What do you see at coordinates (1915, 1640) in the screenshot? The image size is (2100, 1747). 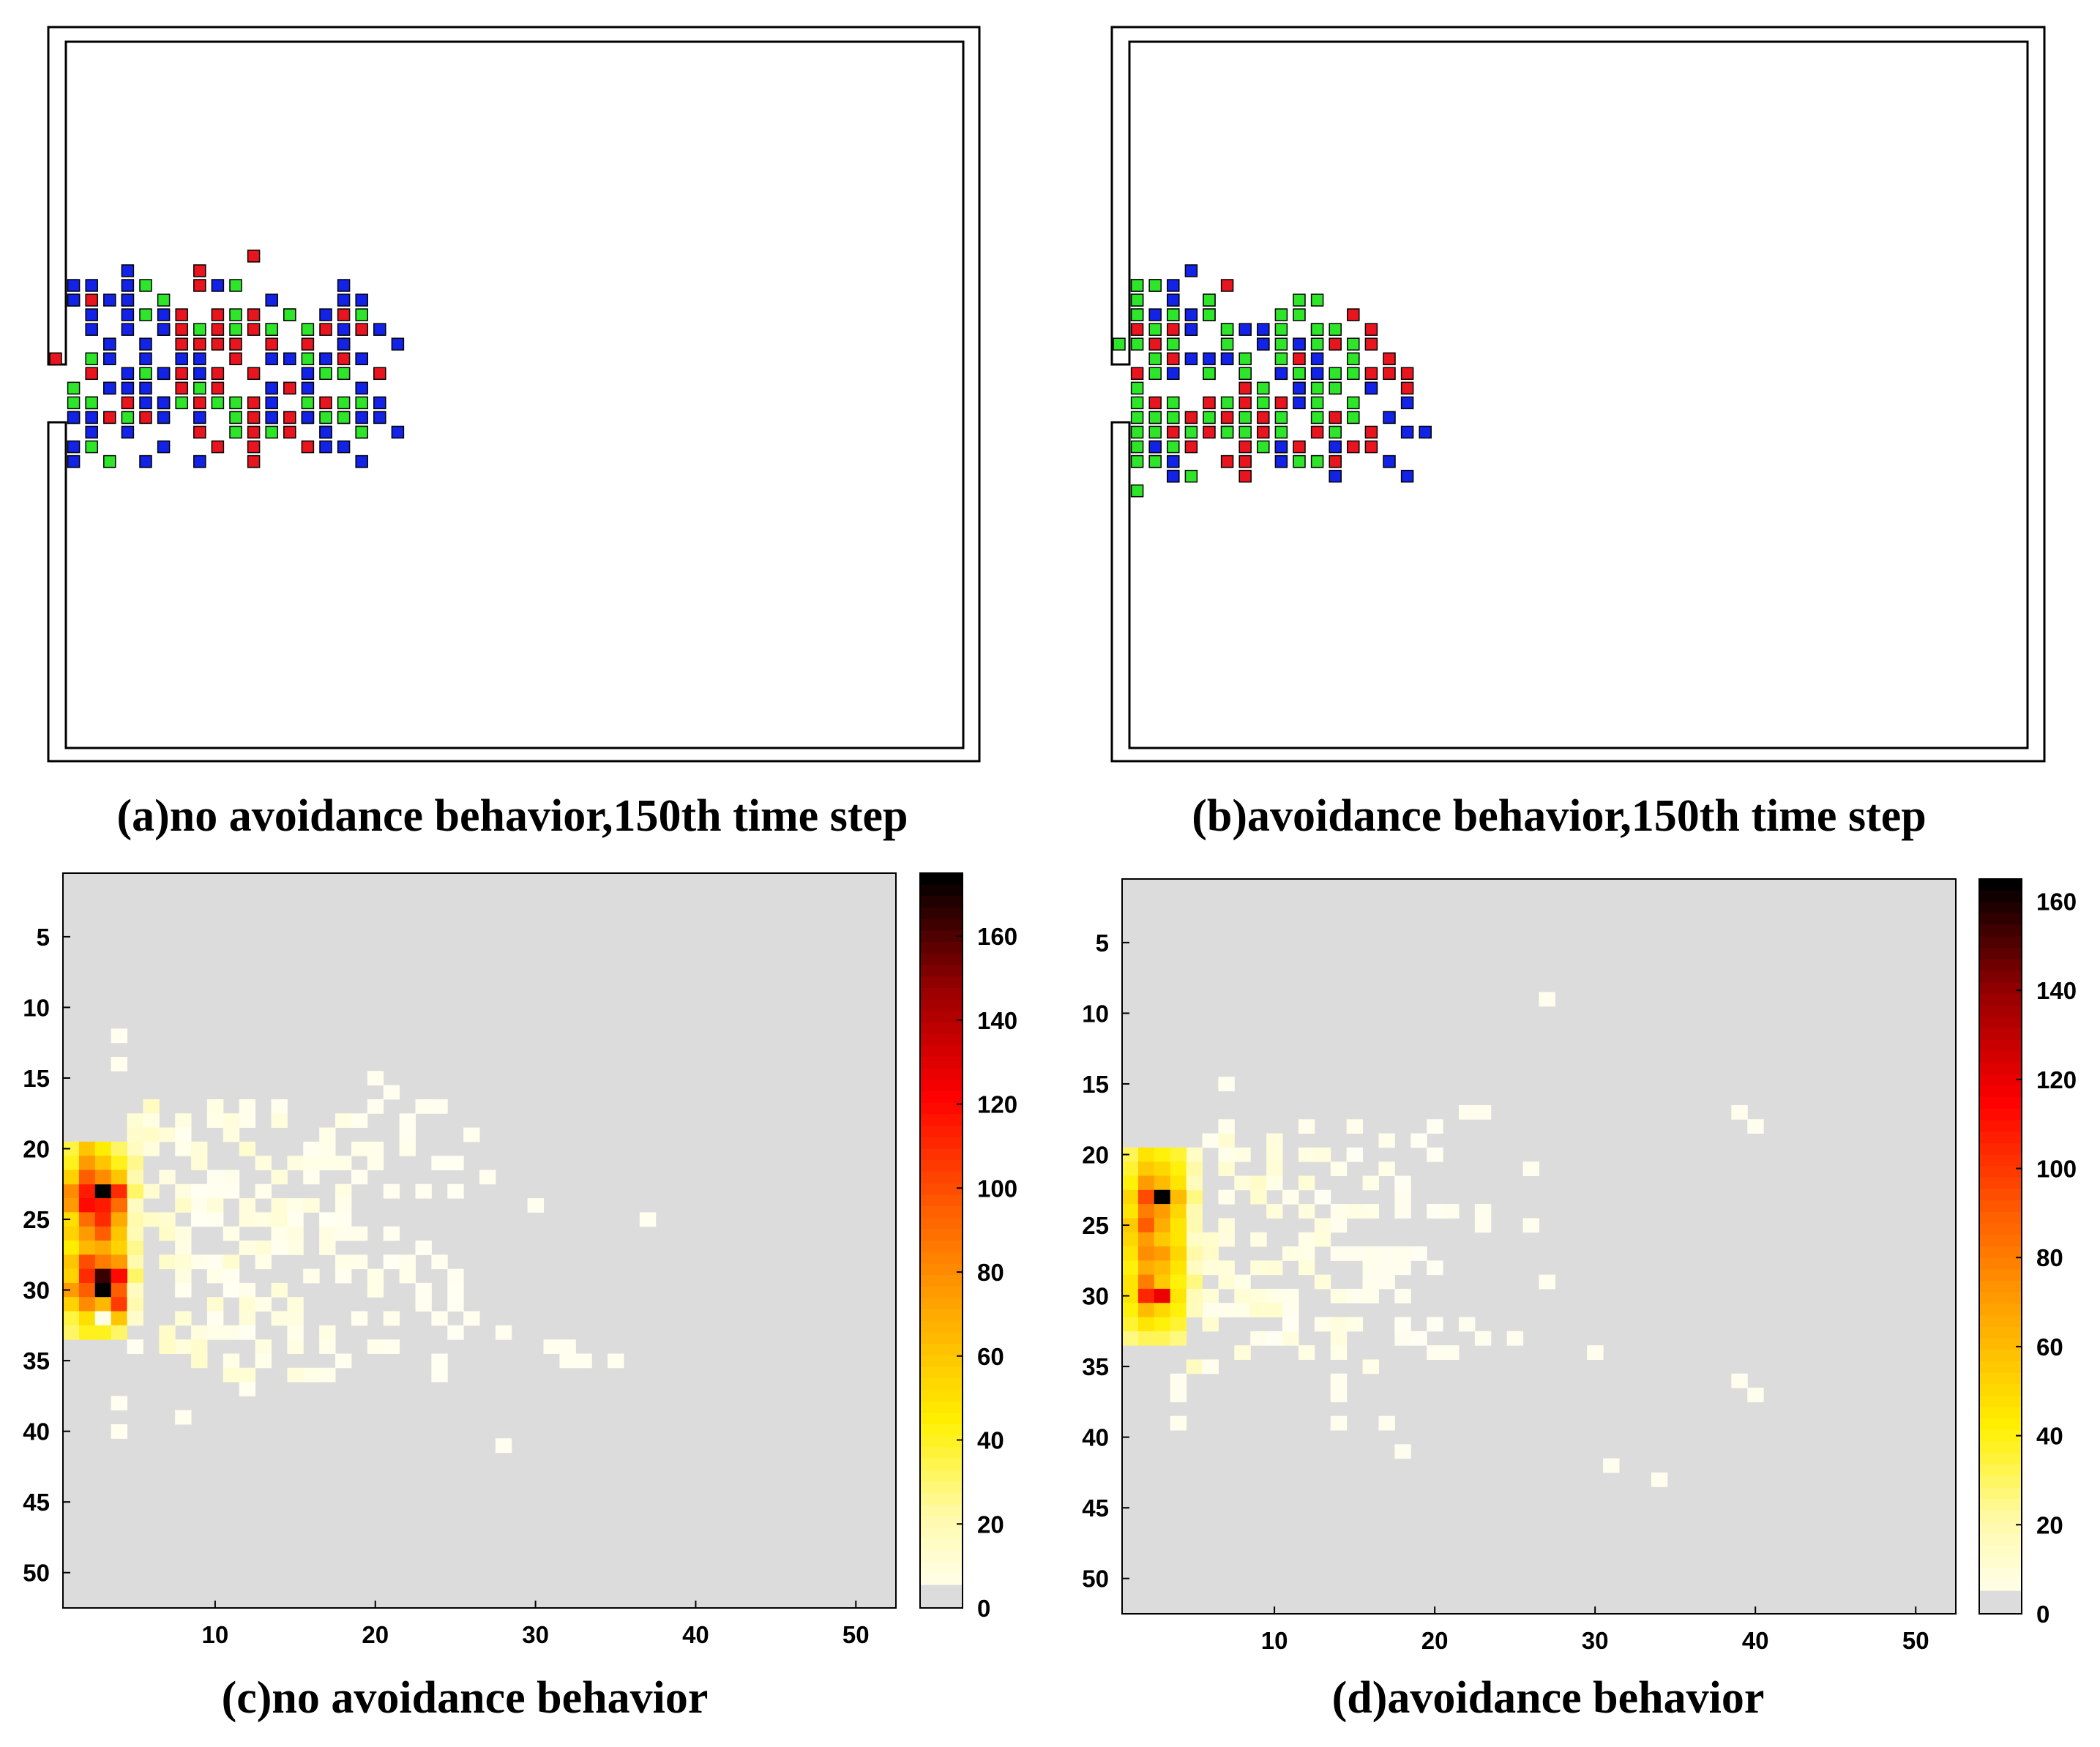 I see `x-tick-label: 50` at bounding box center [1915, 1640].